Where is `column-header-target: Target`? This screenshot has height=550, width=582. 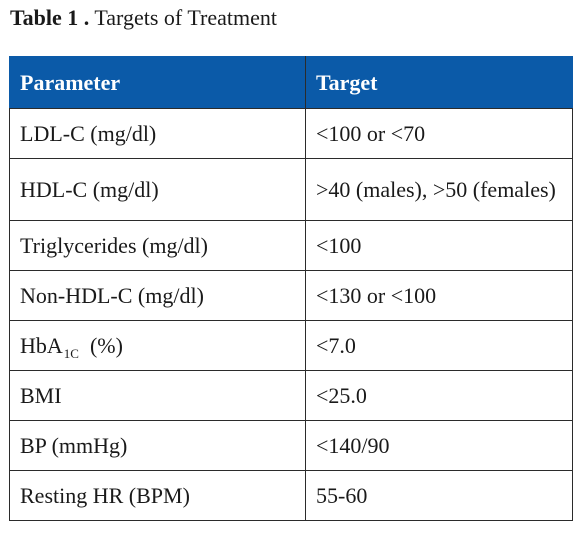 column-header-target: Target is located at coordinates (439, 82).